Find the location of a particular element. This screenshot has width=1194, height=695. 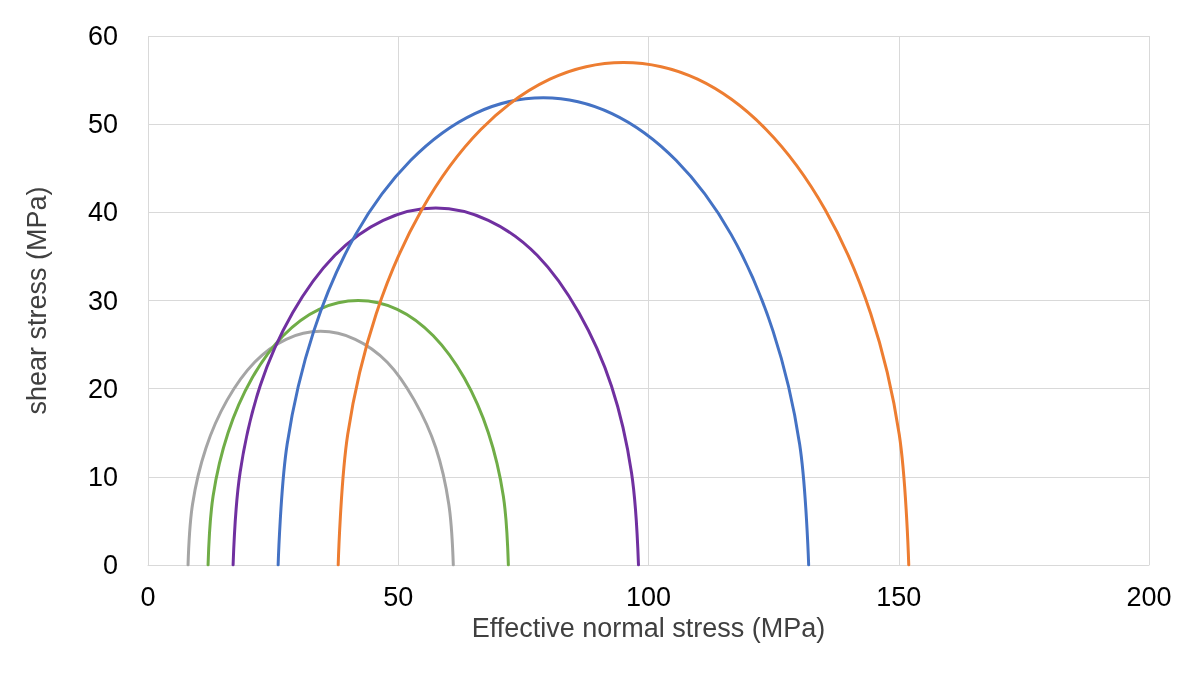

x-tick-label: 50 is located at coordinates (398, 596).